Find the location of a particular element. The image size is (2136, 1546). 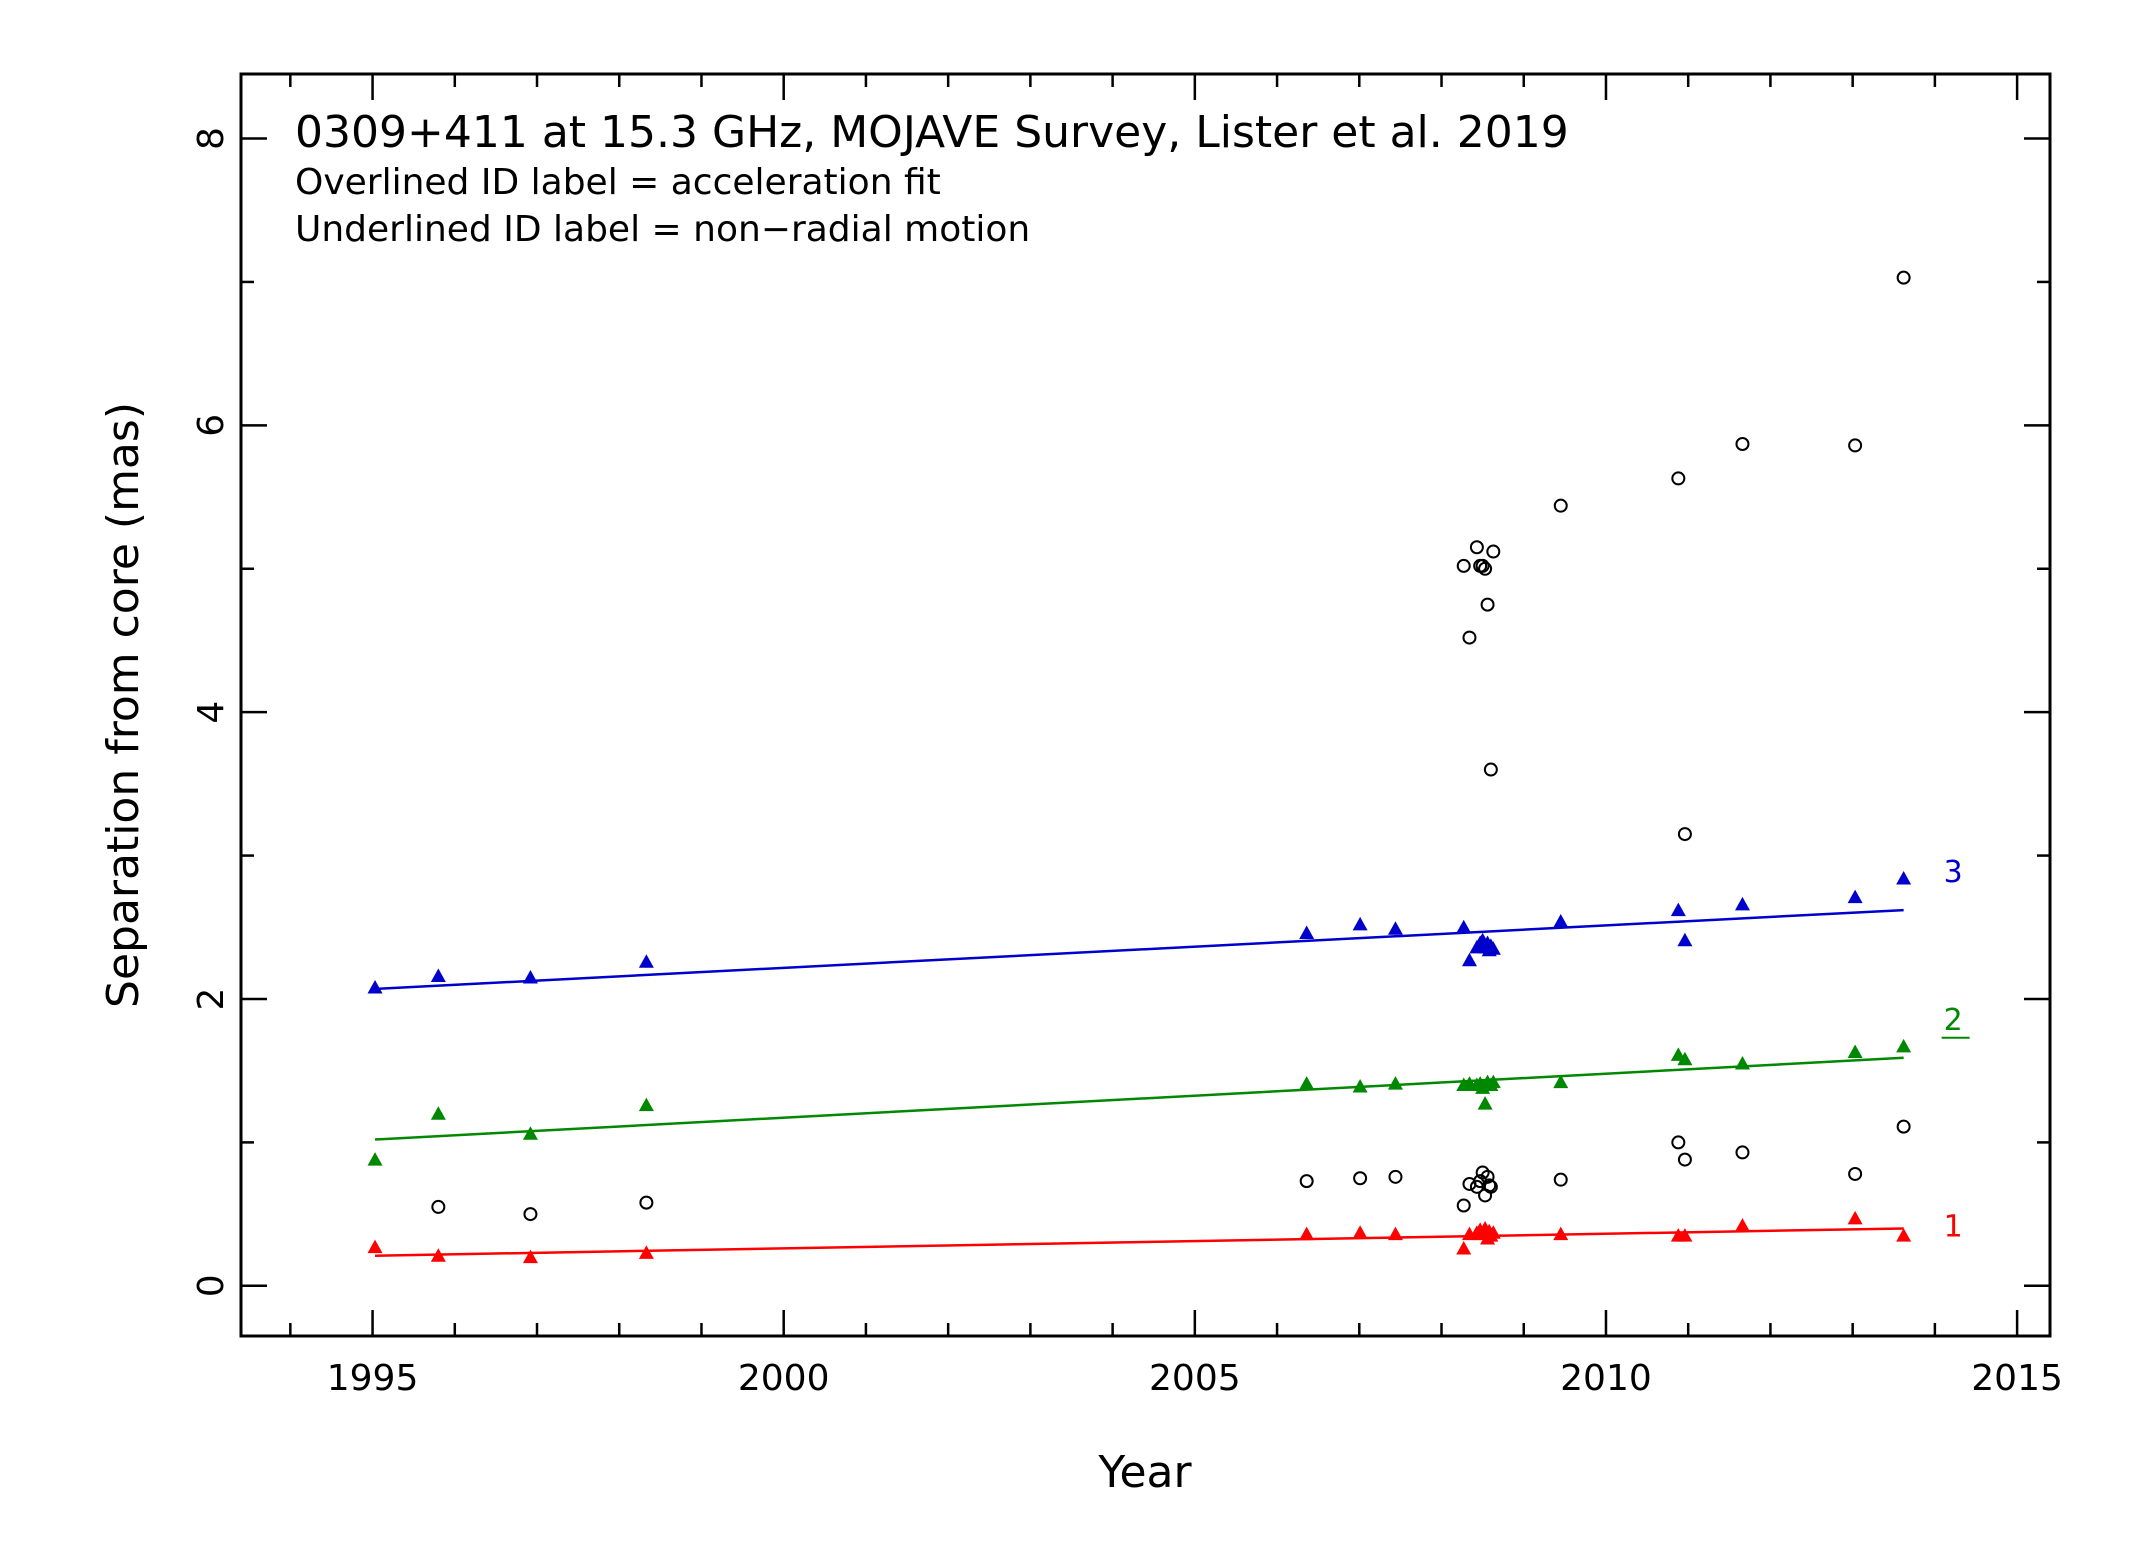

x-tick-label: 2010 is located at coordinates (1606, 1378).